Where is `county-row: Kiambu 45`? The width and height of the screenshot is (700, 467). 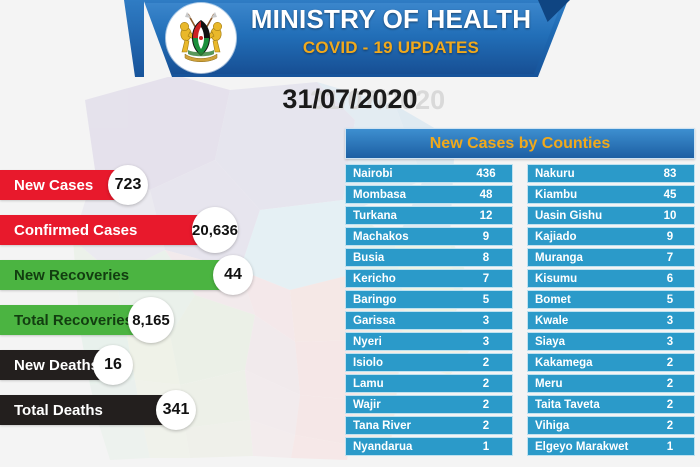 county-row: Kiambu 45 is located at coordinates (611, 194).